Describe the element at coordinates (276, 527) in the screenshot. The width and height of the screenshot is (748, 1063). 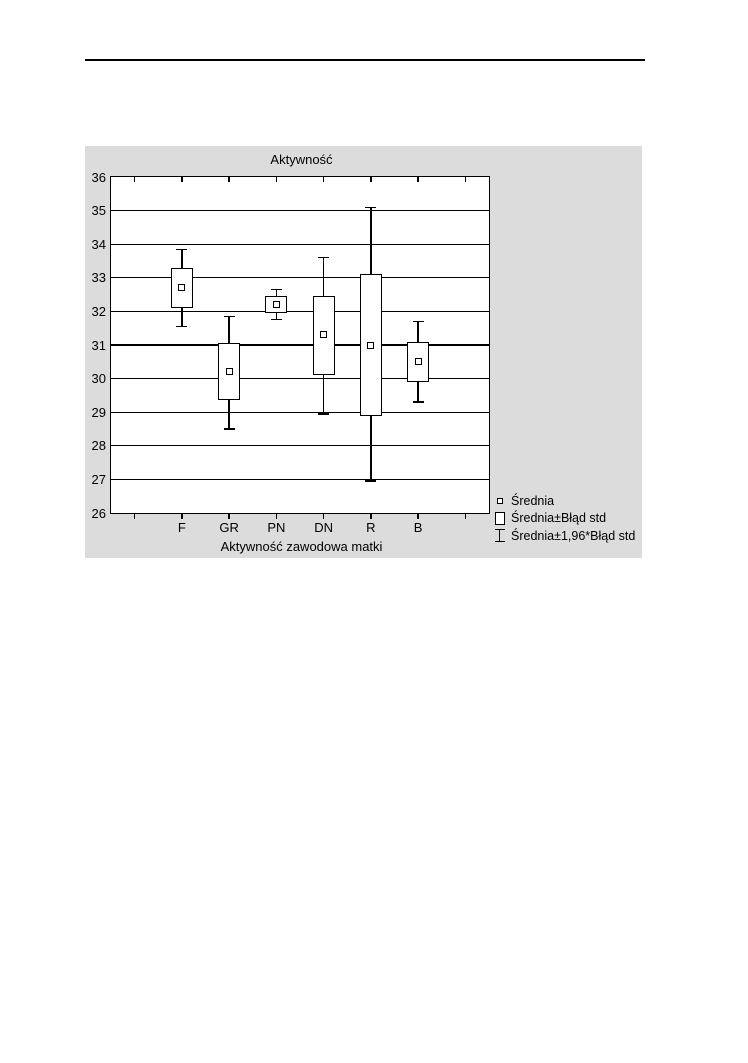
I see `x-category-label: PN` at that location.